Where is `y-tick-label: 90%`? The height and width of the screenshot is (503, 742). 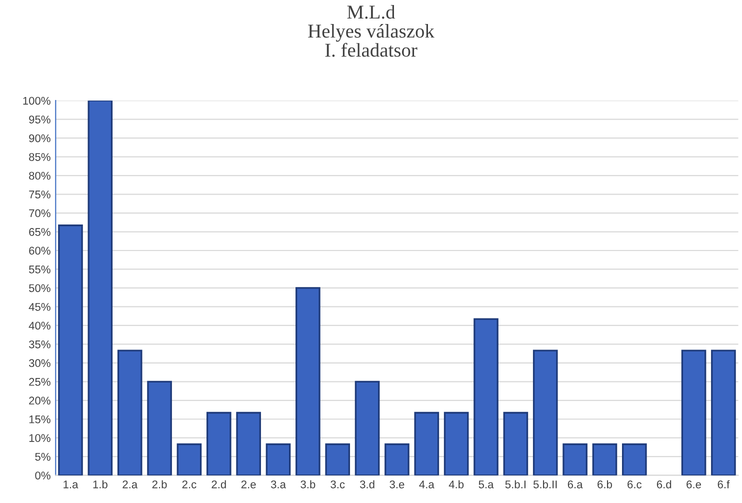 y-tick-label: 90% is located at coordinates (39, 138).